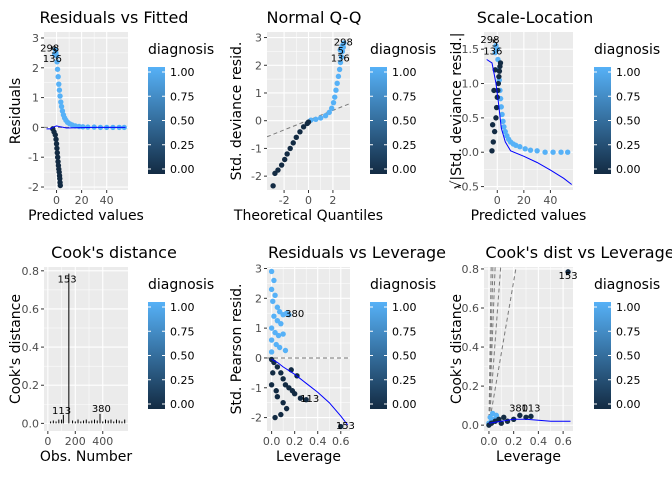 The width and height of the screenshot is (672, 480). Describe the element at coordinates (471, 152) in the screenshot. I see `y-tick-label: 0.0` at that location.